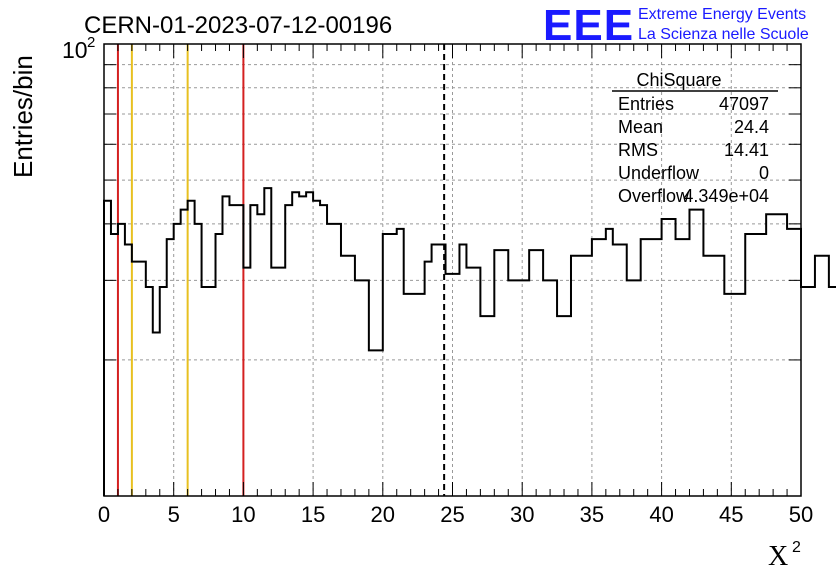  Describe the element at coordinates (75, 50) in the screenshot. I see `y-tick-label-top: 10` at that location.